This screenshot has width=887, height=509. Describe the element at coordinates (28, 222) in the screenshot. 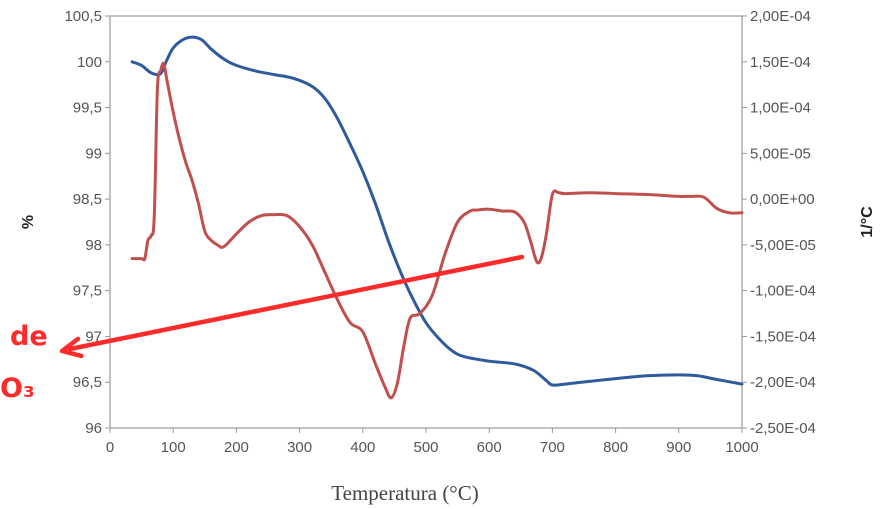

I see `y-axis-left-title: %` at that location.